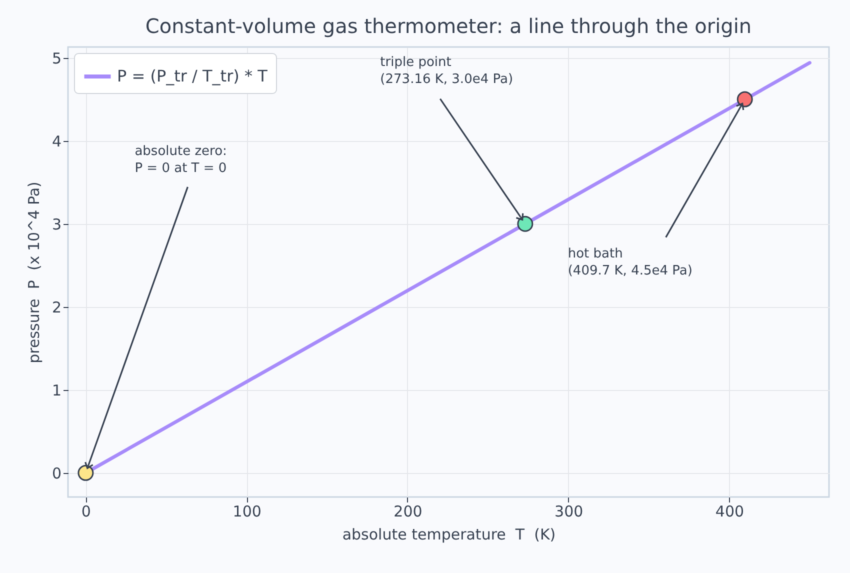 Image resolution: width=850 pixels, height=573 pixels. Describe the element at coordinates (408, 511) in the screenshot. I see `x-tick-label: 200` at that location.